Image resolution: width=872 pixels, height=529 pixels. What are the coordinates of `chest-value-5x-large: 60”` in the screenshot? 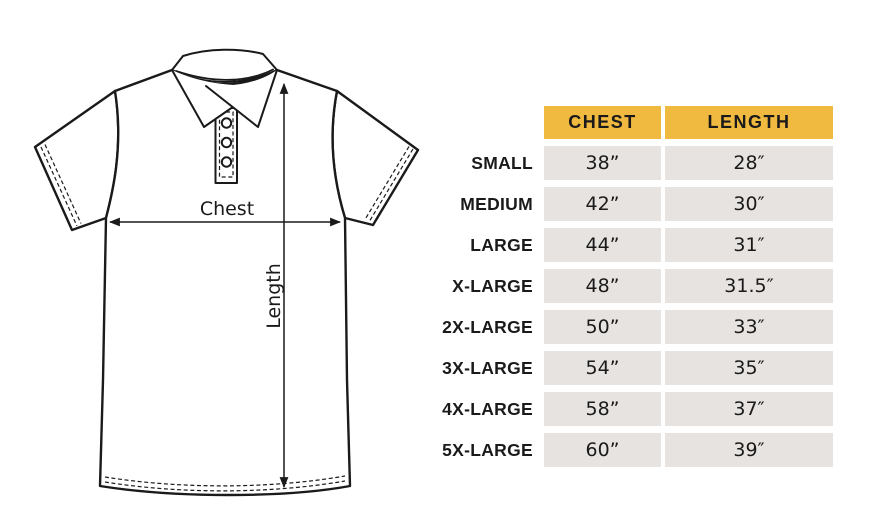 It's located at (602, 450).